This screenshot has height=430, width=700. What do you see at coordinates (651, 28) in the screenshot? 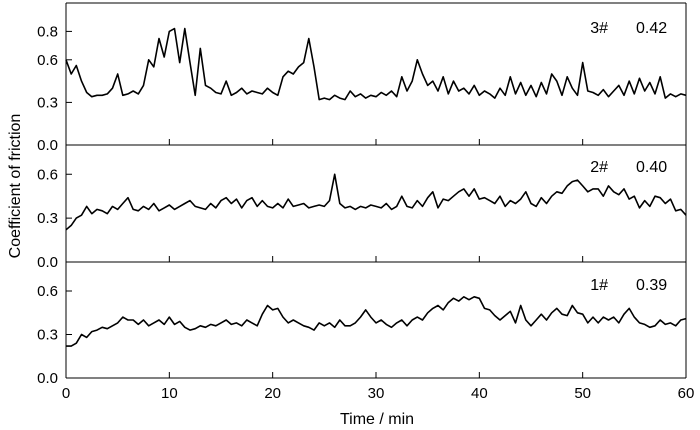
I see `panel-mean-value: 0.42` at bounding box center [651, 28].